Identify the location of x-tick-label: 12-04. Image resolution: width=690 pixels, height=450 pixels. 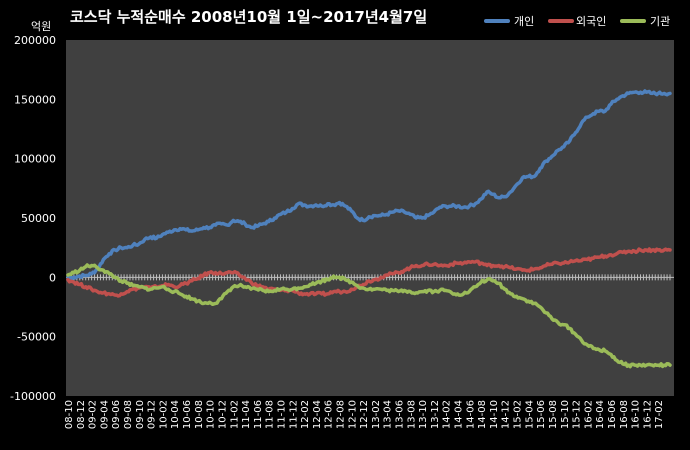
(317, 414).